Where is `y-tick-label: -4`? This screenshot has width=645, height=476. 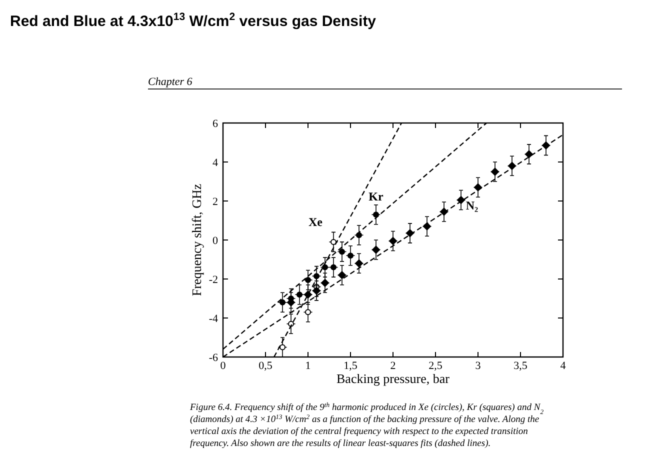 y-tick-label: -4 is located at coordinates (213, 319).